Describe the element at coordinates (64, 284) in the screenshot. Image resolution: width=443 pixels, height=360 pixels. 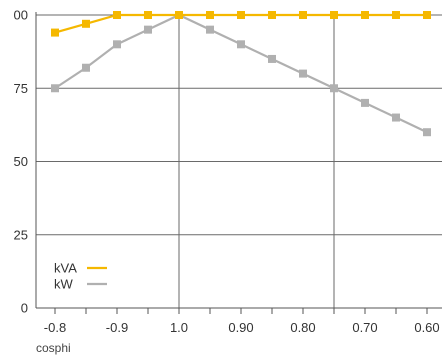
I see `legend-label-kw: kW` at that location.